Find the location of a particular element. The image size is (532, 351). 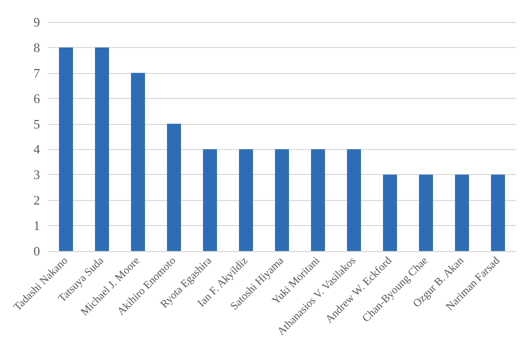

y-tick-label: 5 is located at coordinates (37, 124).